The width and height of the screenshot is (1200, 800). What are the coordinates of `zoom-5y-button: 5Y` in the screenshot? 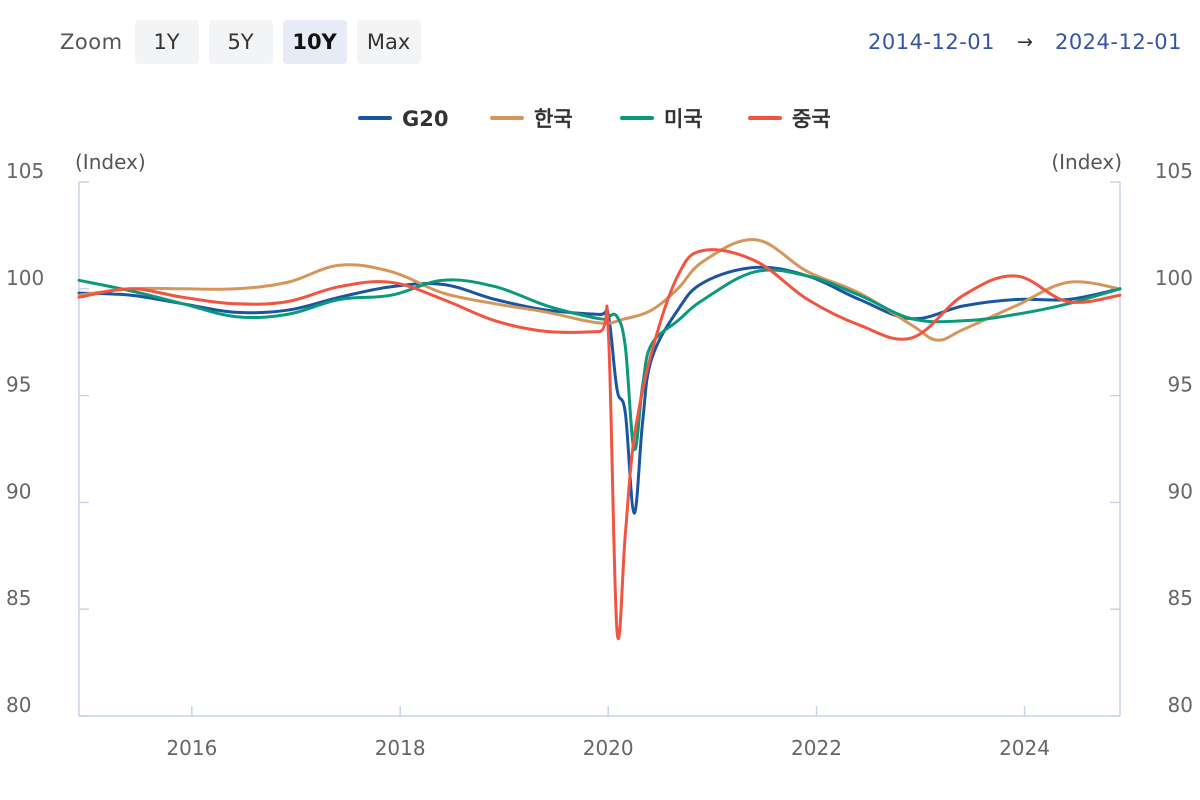 It's located at (240, 42).